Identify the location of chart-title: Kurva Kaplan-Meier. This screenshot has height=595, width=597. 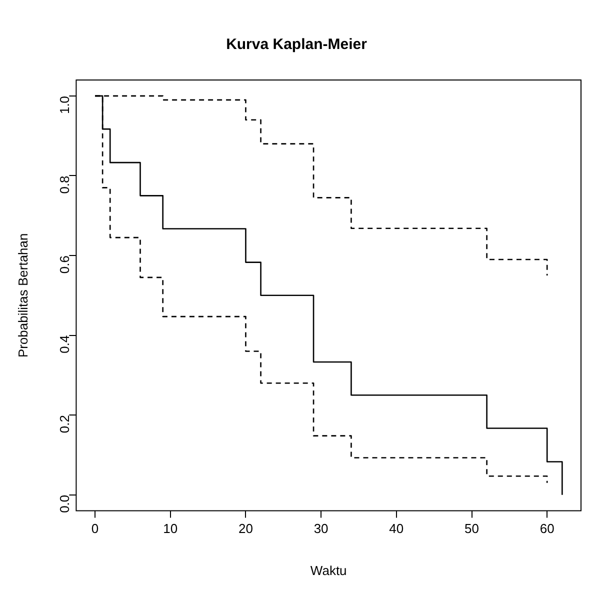
(297, 45).